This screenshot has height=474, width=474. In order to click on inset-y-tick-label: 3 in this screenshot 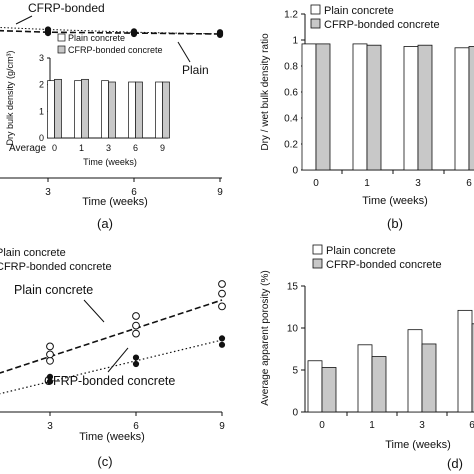, I will do `click(41, 58)`.